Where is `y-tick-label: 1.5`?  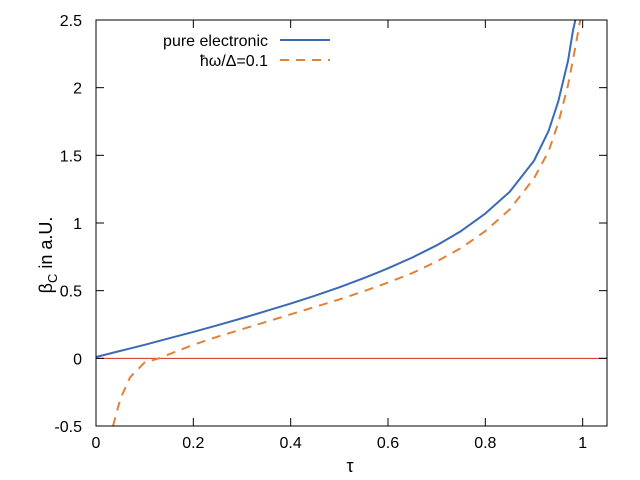
y-tick-label: 1.5 is located at coordinates (71, 156).